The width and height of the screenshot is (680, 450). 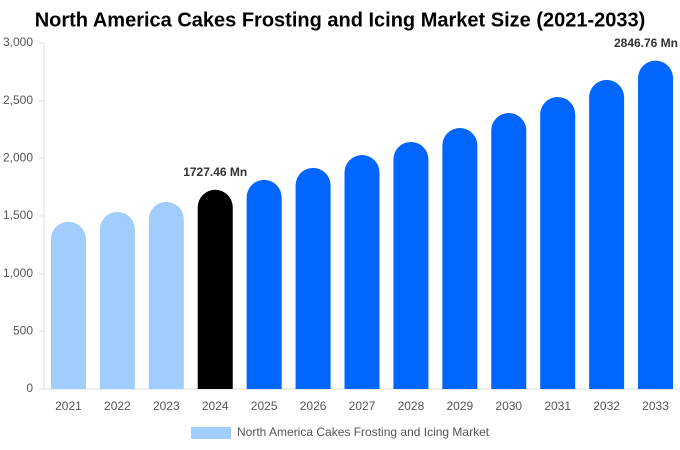 I want to click on y-tick-label: 2,500, so click(x=18, y=100).